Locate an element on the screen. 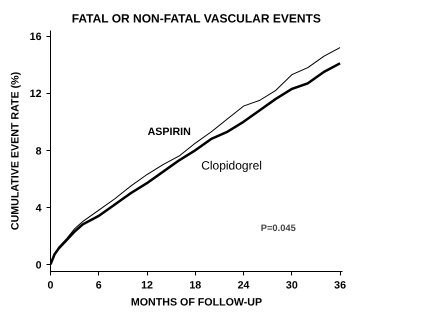 The width and height of the screenshot is (432, 331). y-tick-label: 0 is located at coordinates (39, 265).